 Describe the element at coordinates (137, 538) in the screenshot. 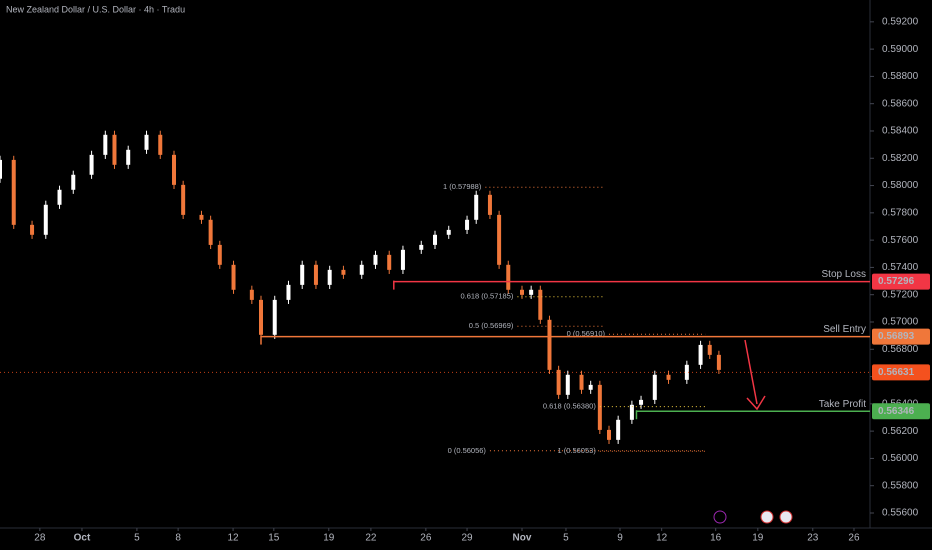

I see `x-tick-label: 5` at that location.